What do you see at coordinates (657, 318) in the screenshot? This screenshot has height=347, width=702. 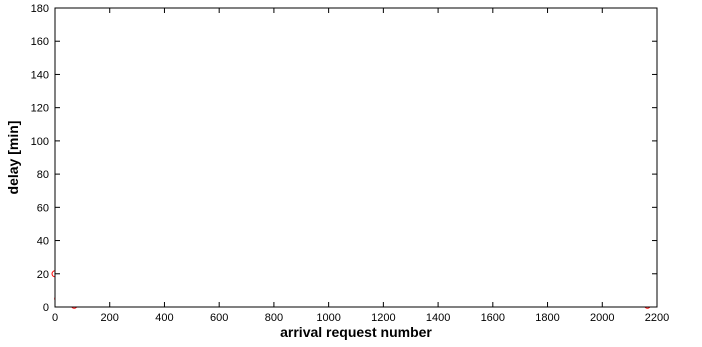 I see `x-tick-label: 2200` at bounding box center [657, 318].